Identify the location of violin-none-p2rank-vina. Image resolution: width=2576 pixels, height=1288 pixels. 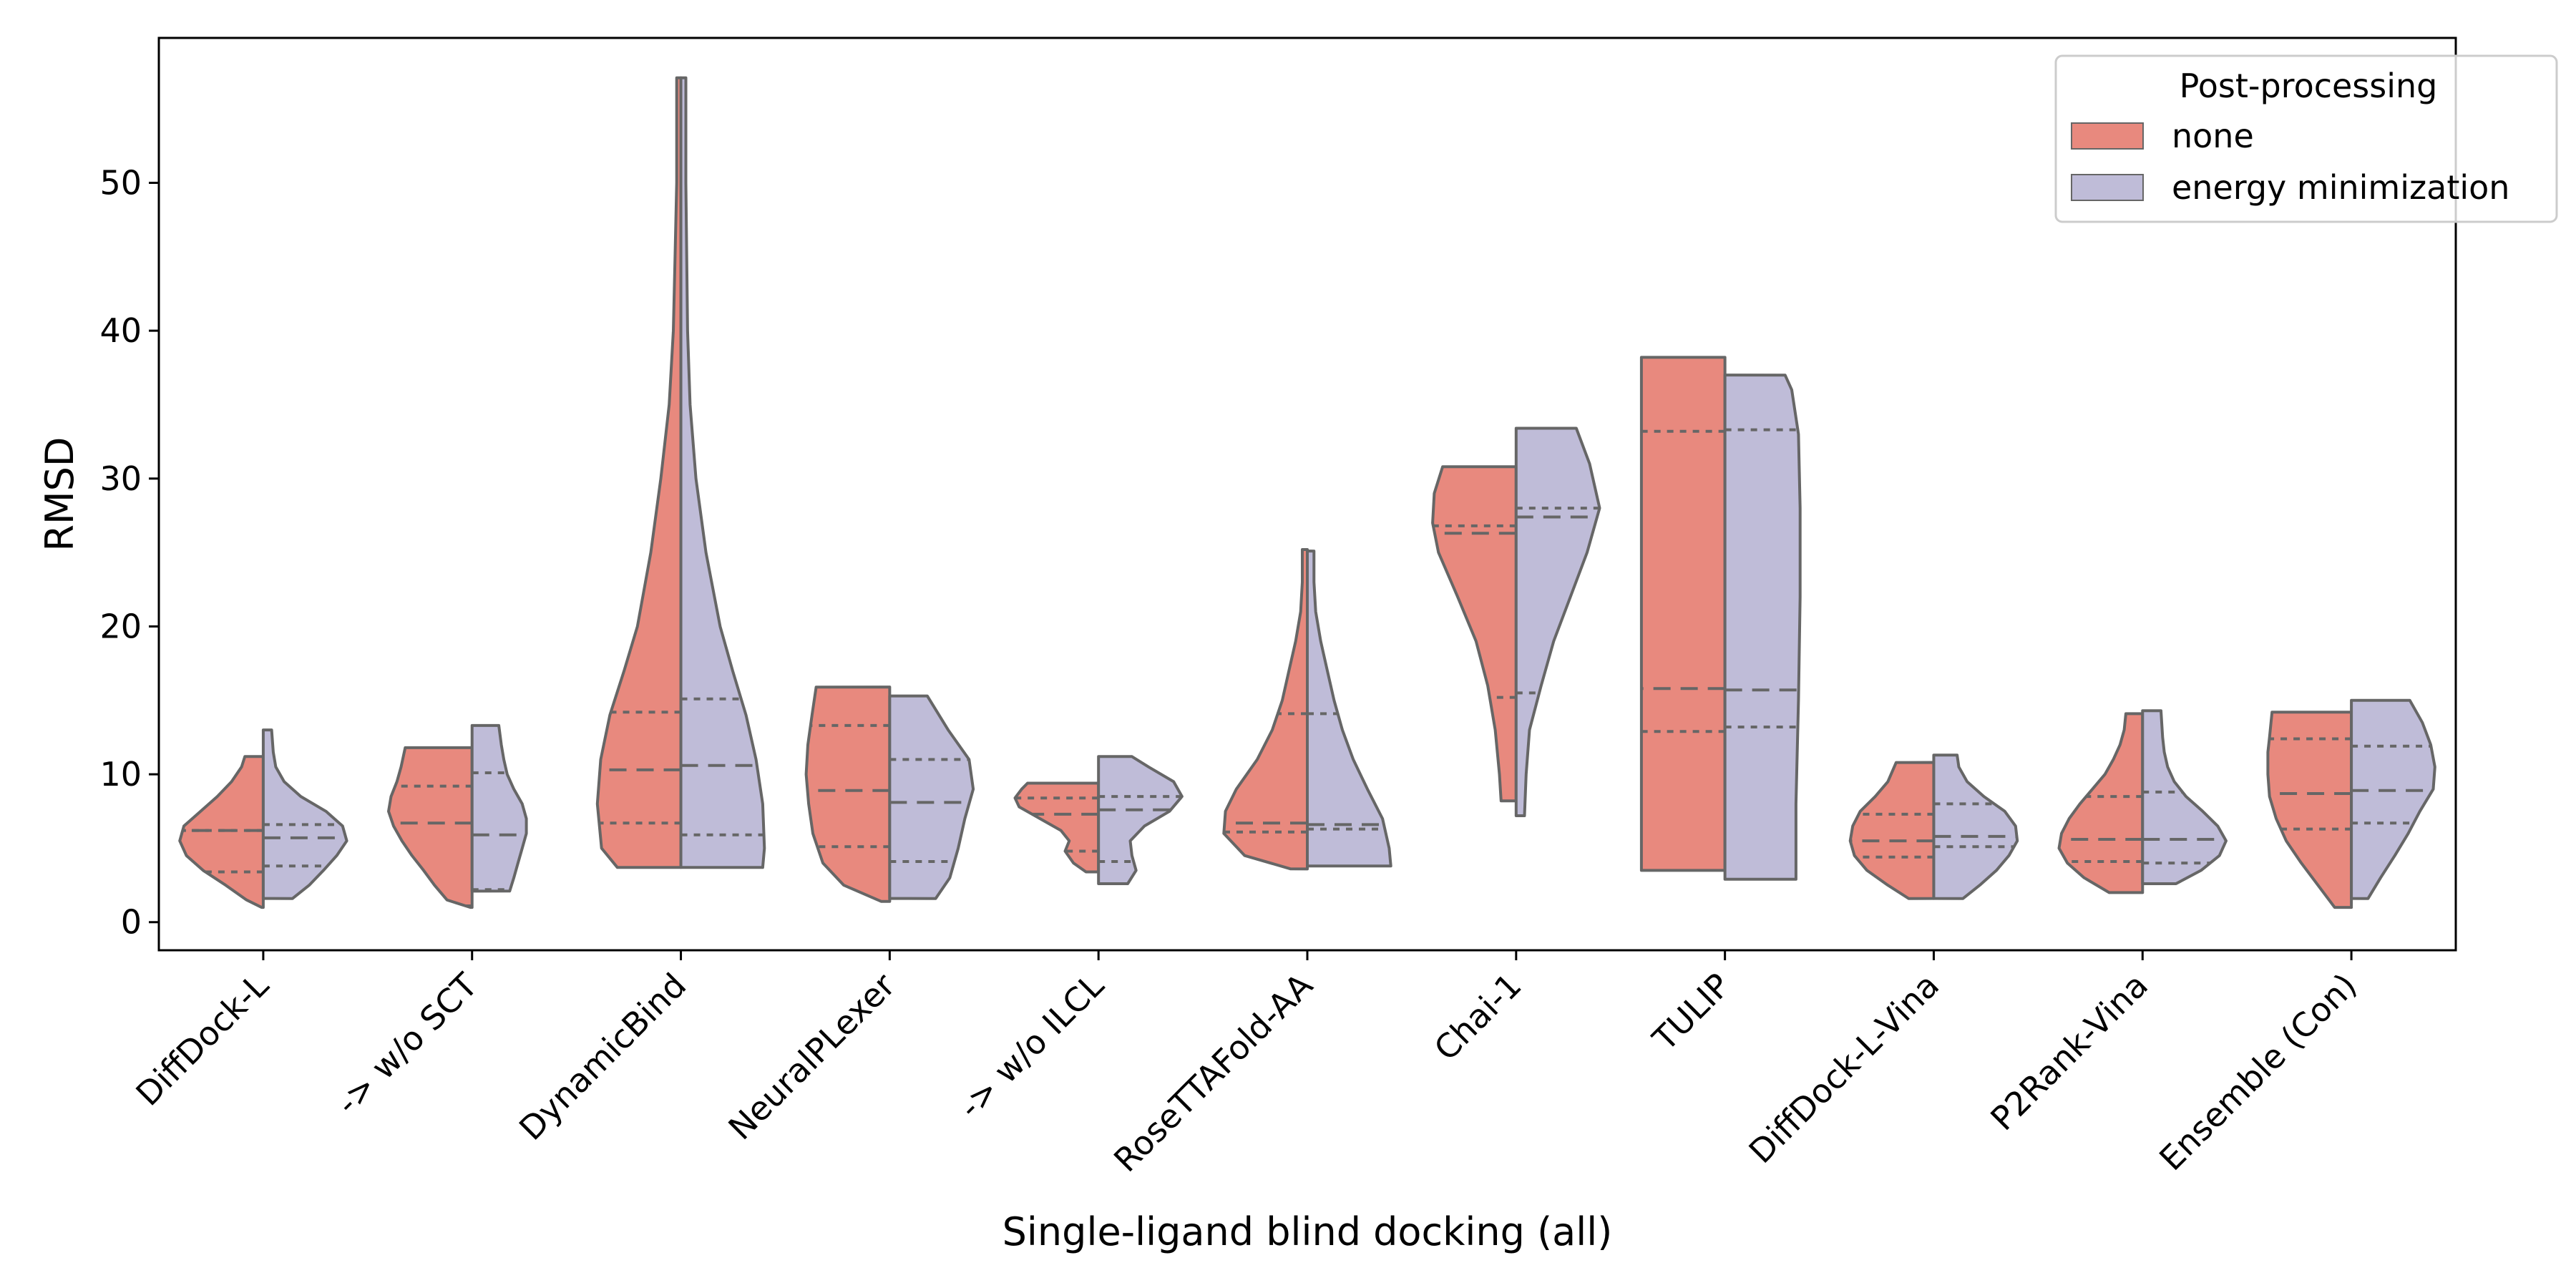
(2101, 803).